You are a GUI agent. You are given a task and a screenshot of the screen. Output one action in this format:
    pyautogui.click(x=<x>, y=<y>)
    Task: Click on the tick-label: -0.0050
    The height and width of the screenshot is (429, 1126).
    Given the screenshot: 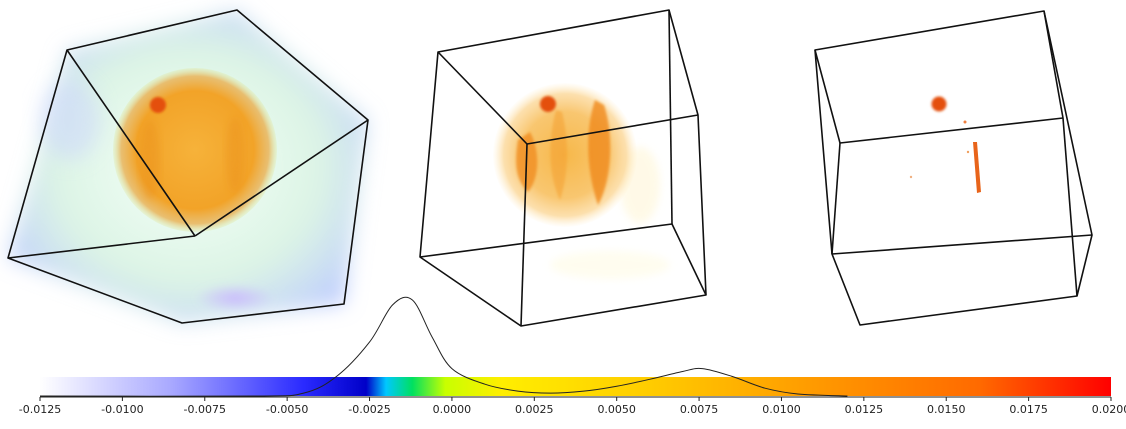 What is the action you would take?
    pyautogui.click(x=287, y=409)
    